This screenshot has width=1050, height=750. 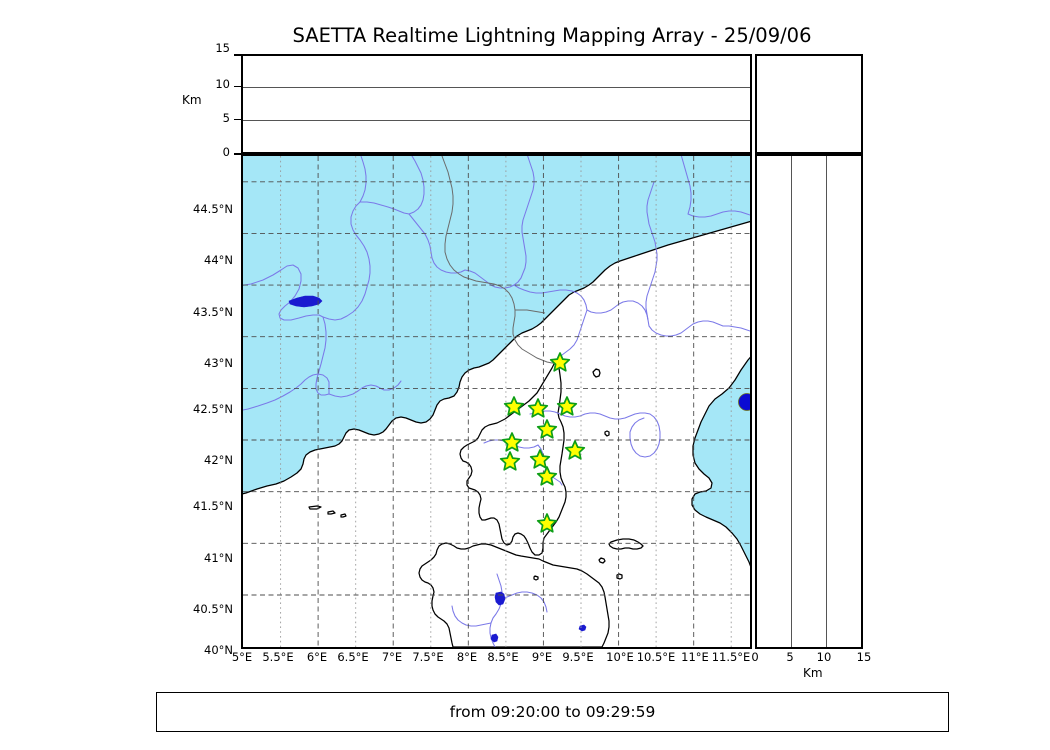 What do you see at coordinates (809, 104) in the screenshot?
I see `corner-panel` at bounding box center [809, 104].